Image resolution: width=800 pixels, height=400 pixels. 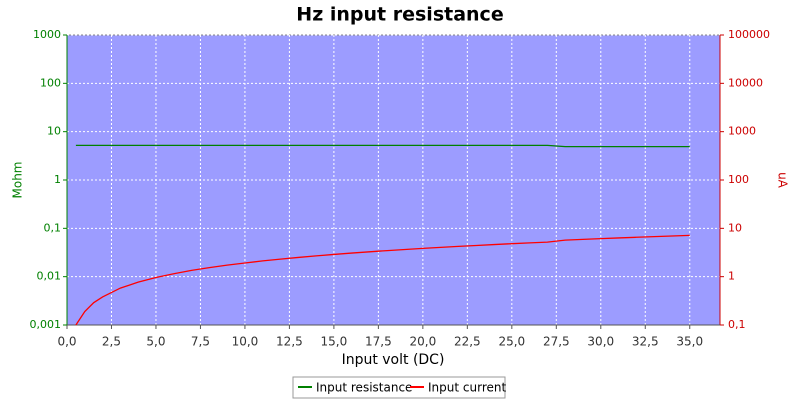 What do you see at coordinates (689, 342) in the screenshot?
I see `x-tick-label: 35,0` at bounding box center [689, 342].